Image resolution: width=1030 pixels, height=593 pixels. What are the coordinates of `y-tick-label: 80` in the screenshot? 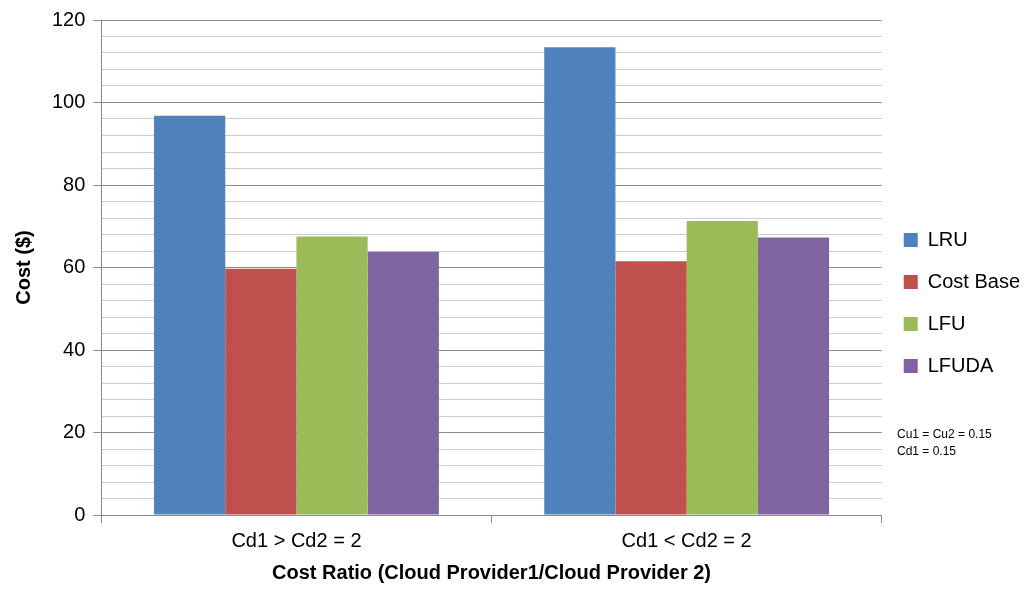 It's located at (74, 183).